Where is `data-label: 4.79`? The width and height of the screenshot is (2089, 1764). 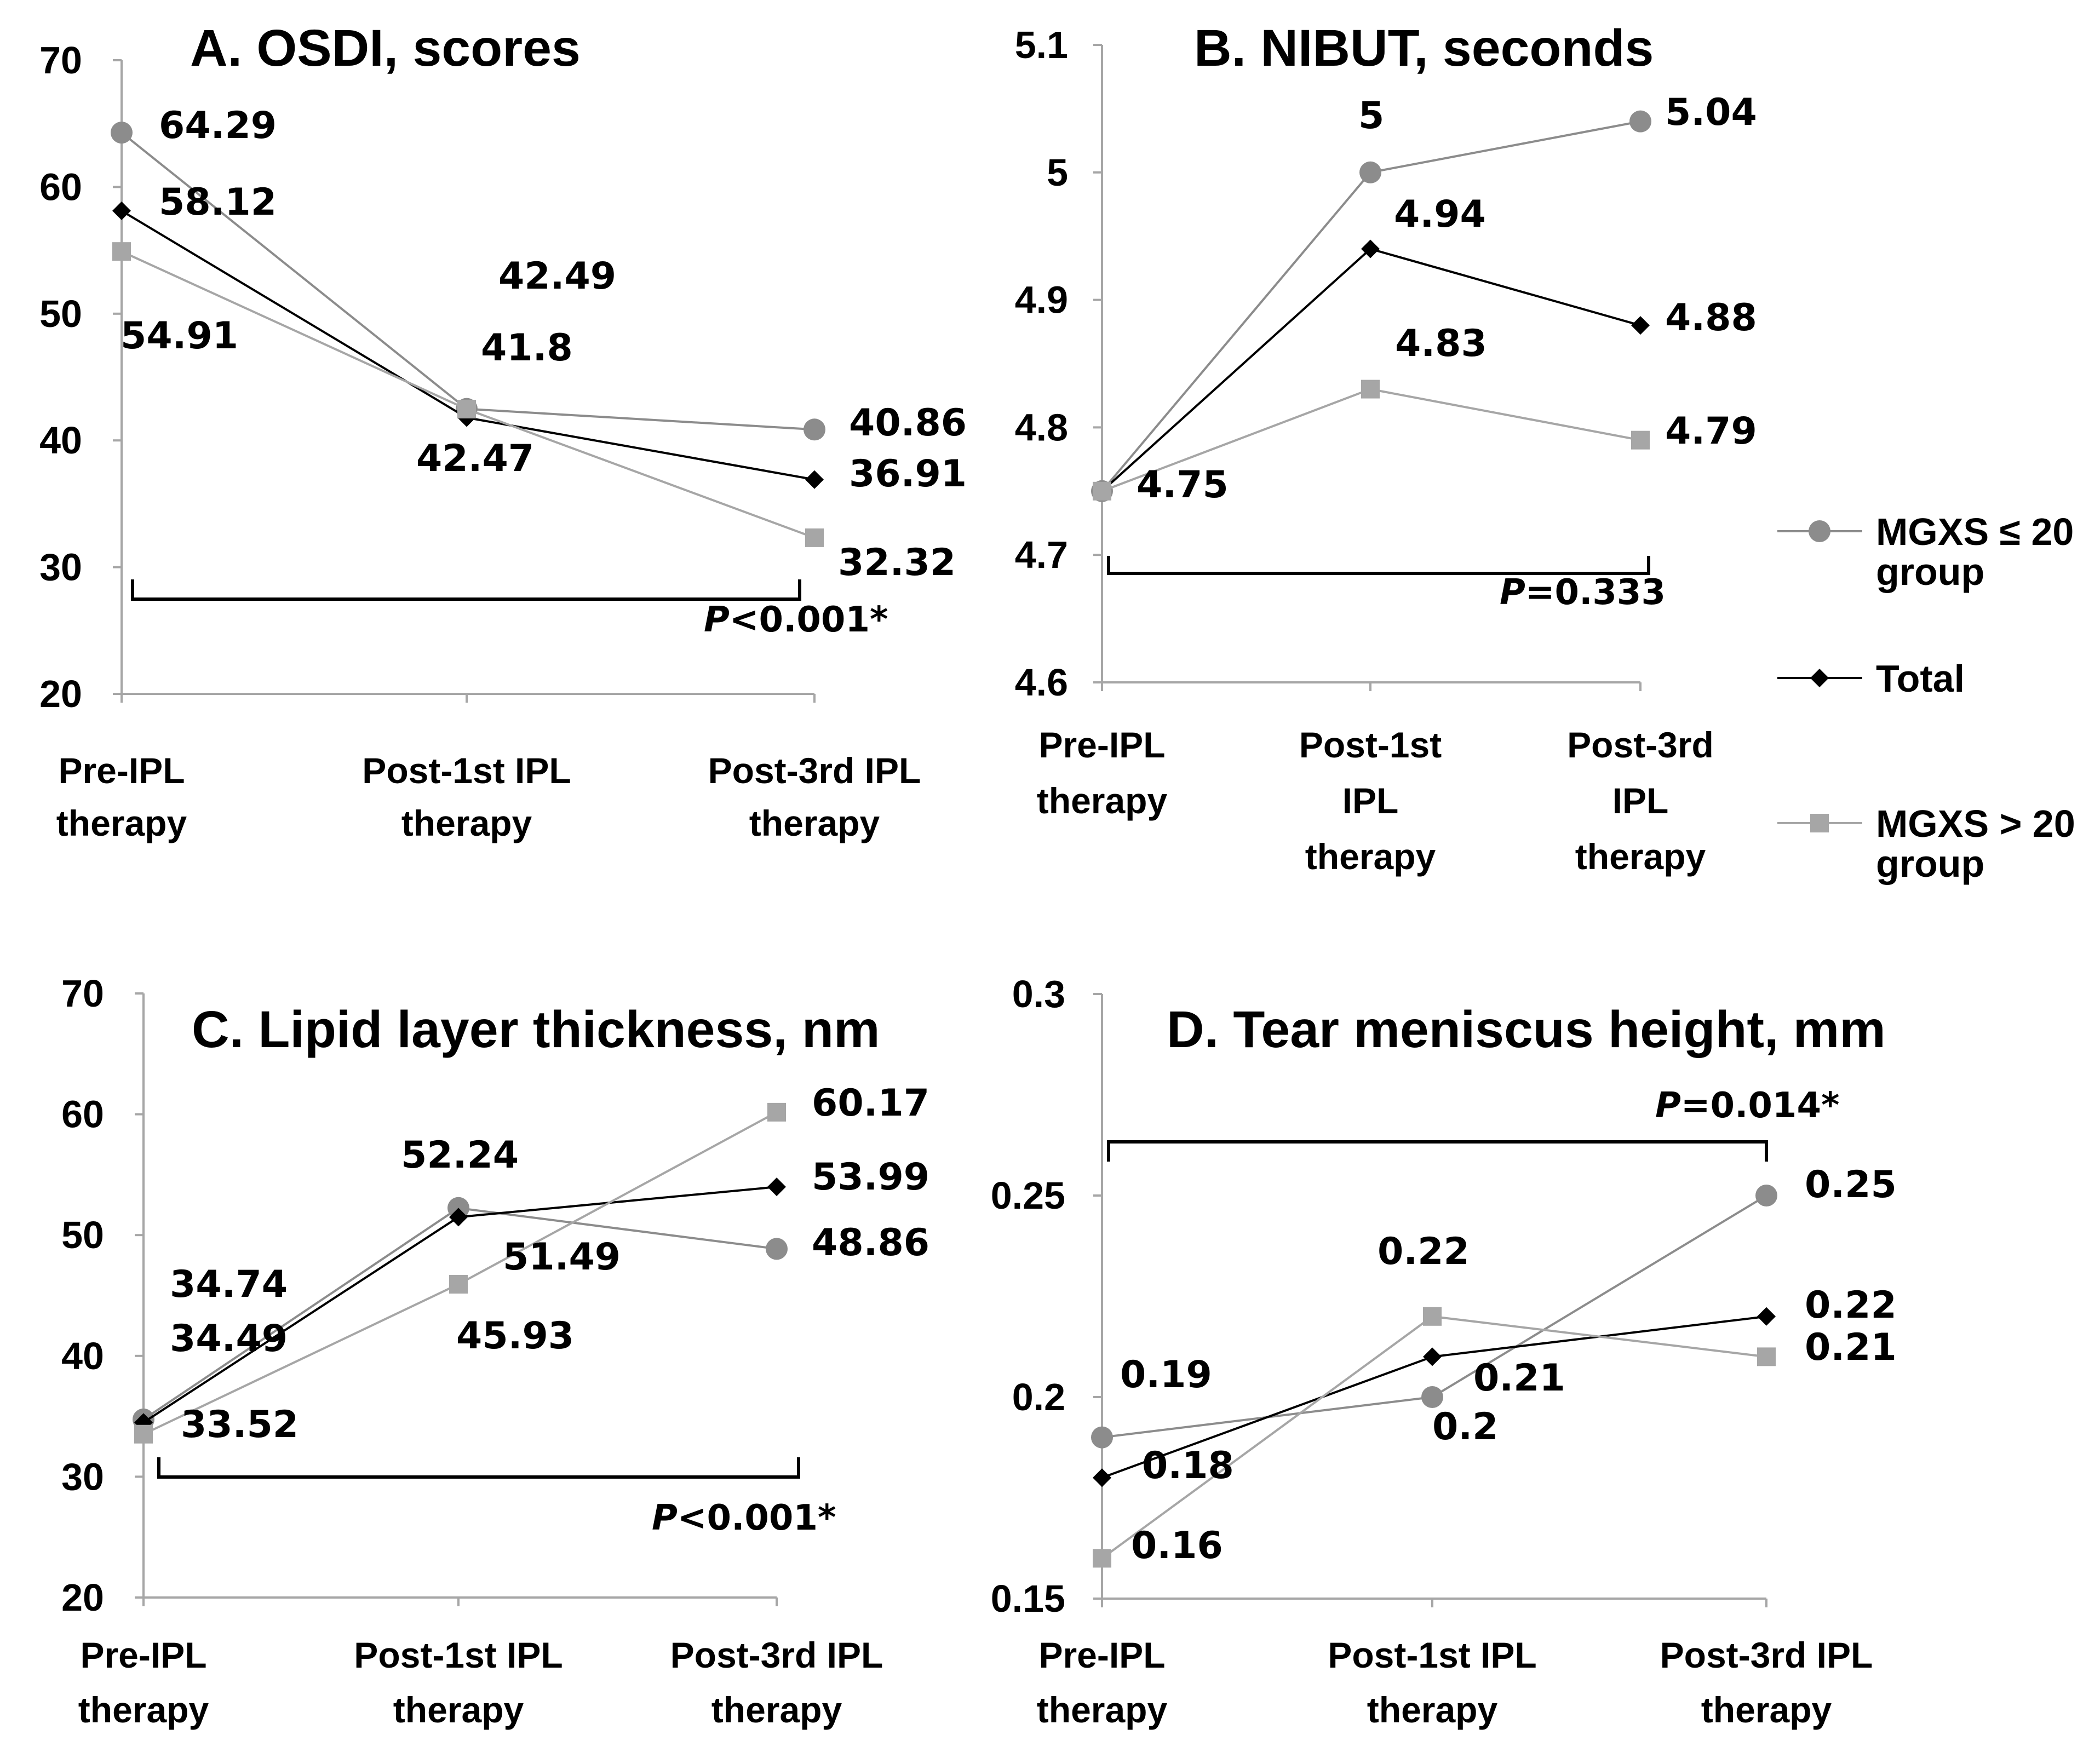 data-label: 4.79 is located at coordinates (1711, 431).